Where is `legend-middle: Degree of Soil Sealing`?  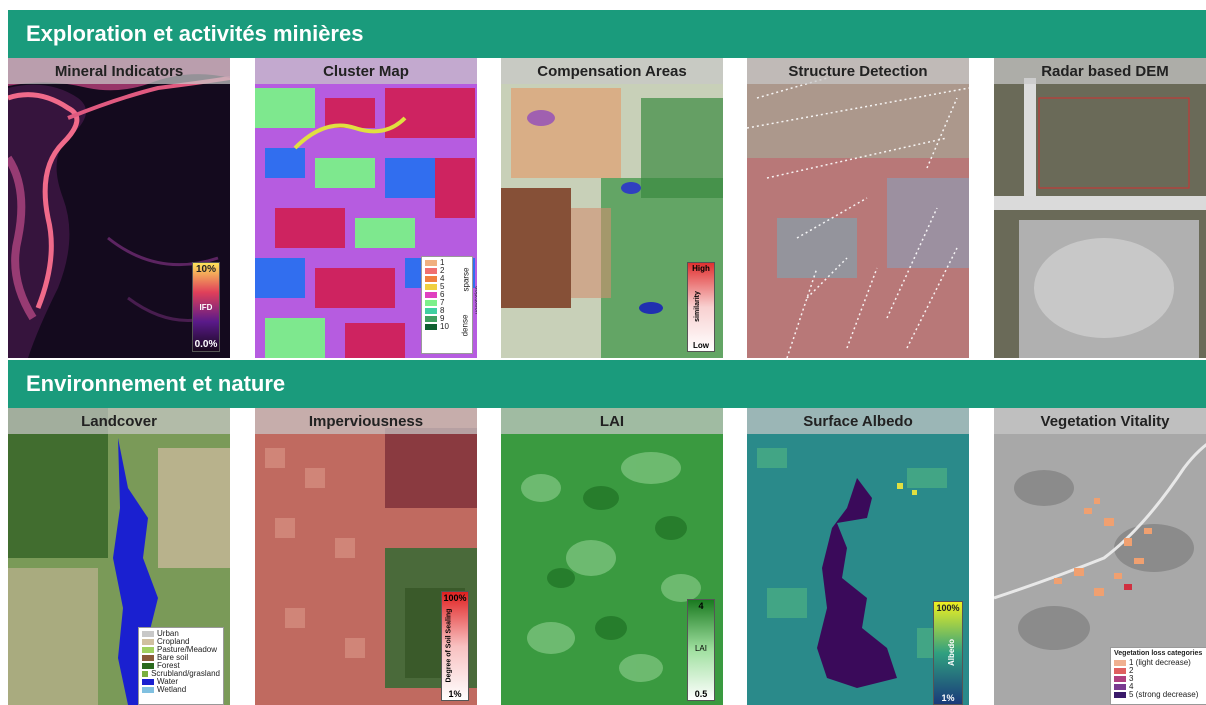
legend-middle: Degree of Soil Sealing is located at coordinates (449, 645).